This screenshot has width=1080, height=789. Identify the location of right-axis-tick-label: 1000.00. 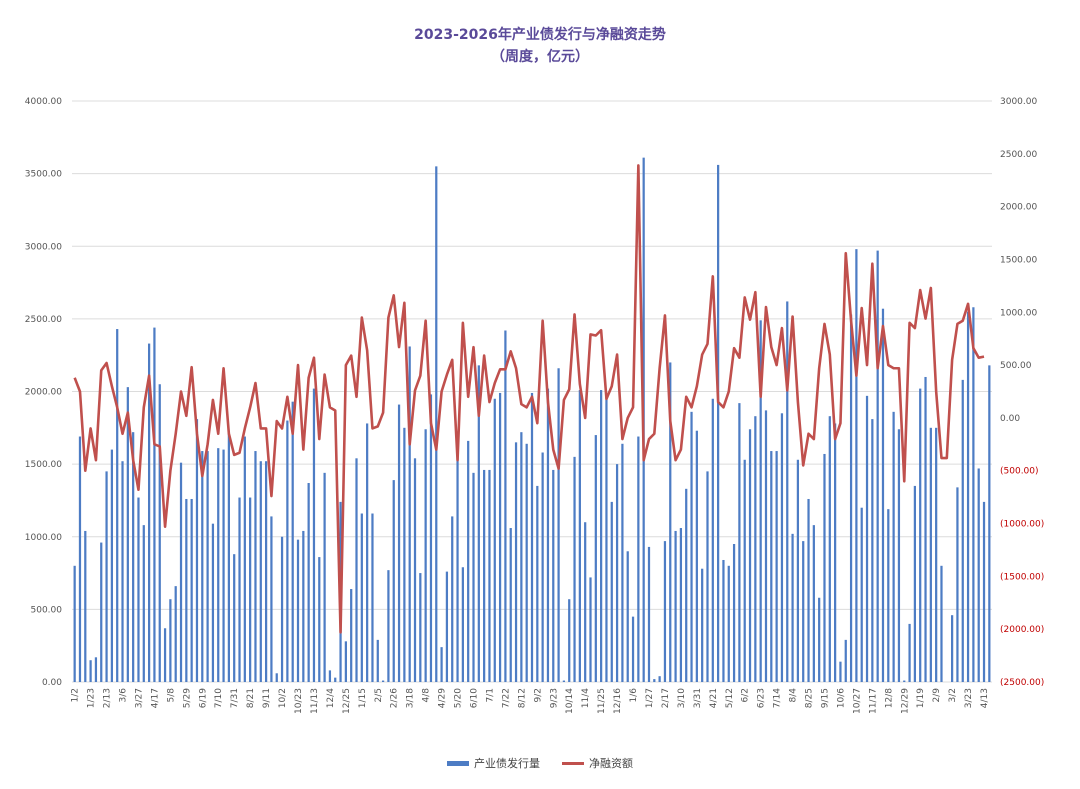
(1018, 313).